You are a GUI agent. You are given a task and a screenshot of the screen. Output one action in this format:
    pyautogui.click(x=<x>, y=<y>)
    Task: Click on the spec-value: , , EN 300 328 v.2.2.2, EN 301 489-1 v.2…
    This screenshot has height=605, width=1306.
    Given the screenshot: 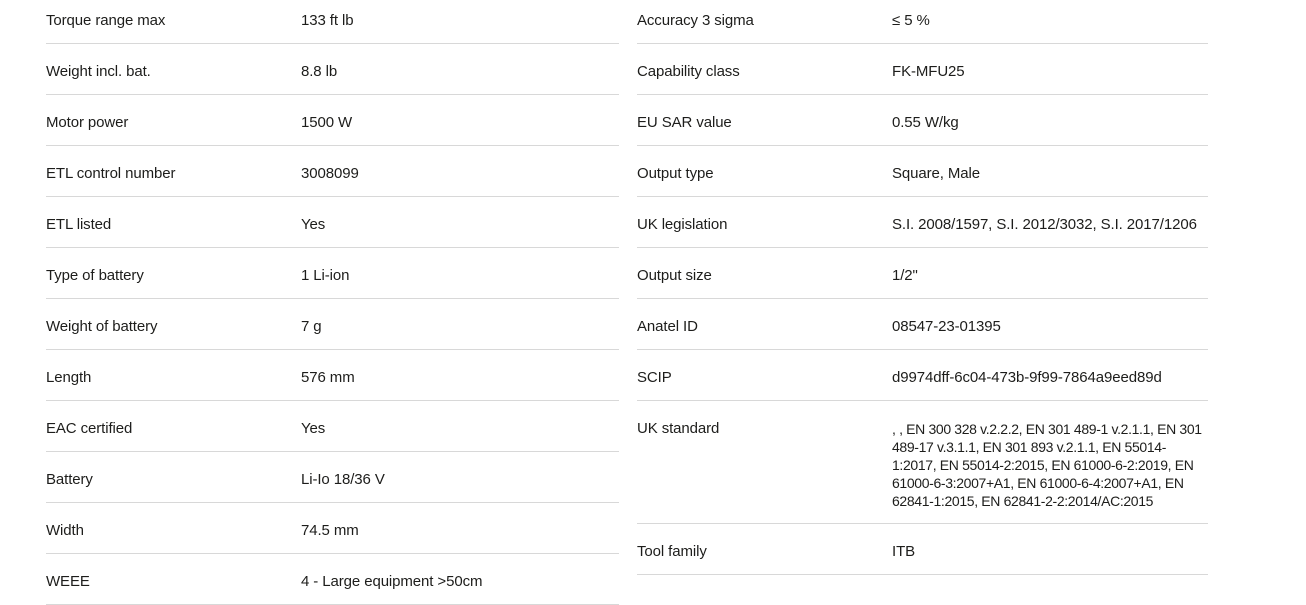 What is the action you would take?
    pyautogui.click(x=1047, y=465)
    